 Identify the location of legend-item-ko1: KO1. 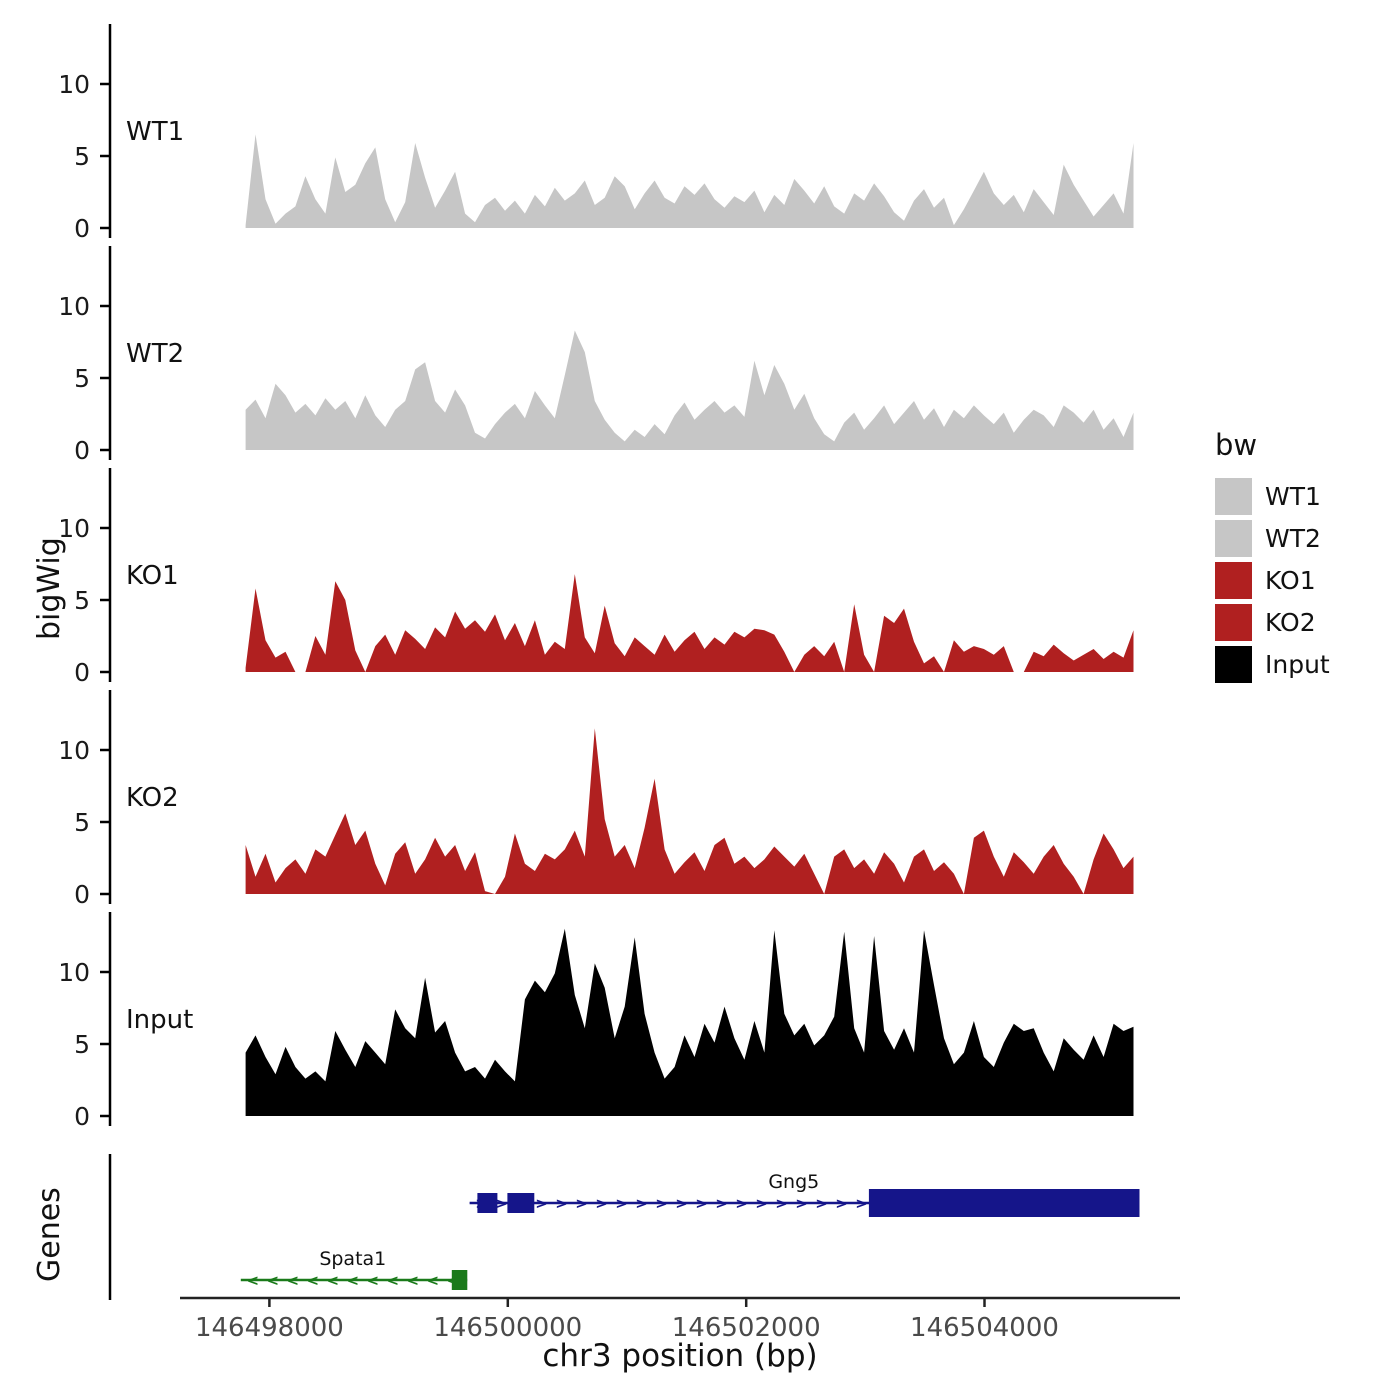
(1272, 580).